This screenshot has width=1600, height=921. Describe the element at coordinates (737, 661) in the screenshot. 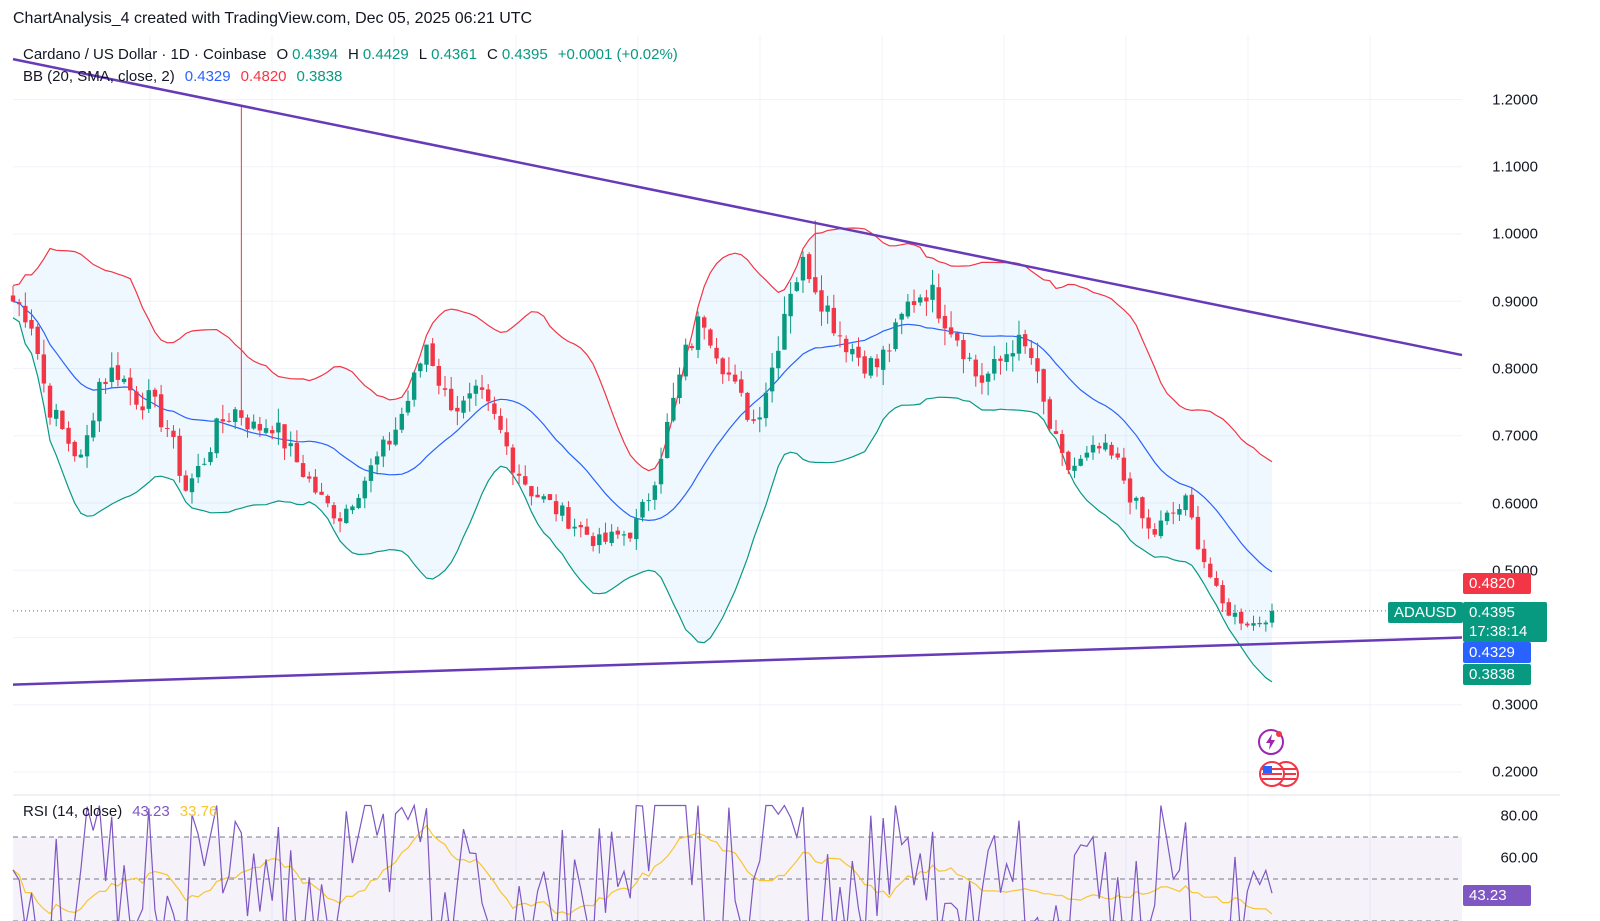

I see `trendline-lower` at that location.